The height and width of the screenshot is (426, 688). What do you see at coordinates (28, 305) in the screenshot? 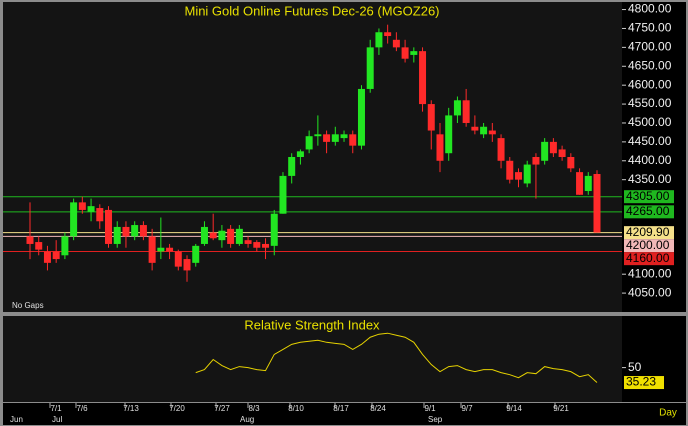
I see `note: No Gaps` at bounding box center [28, 305].